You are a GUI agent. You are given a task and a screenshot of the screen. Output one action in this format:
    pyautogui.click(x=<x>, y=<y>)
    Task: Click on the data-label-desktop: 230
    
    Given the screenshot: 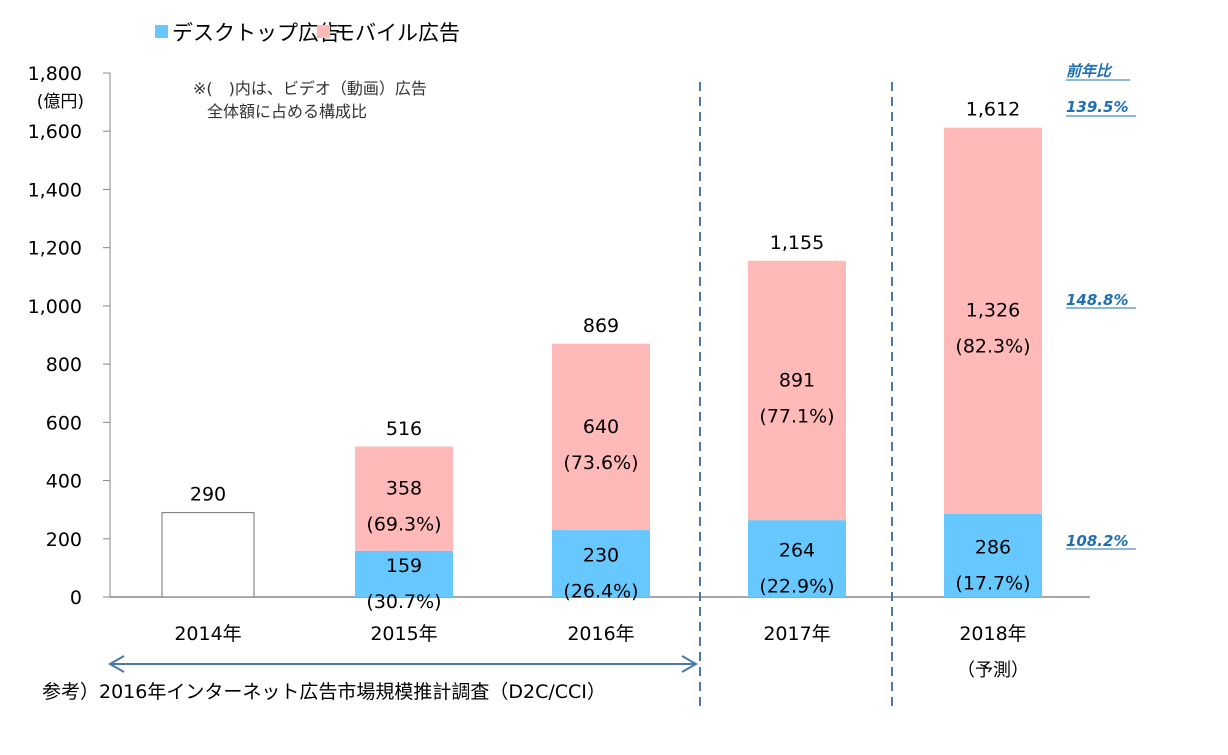 What is the action you would take?
    pyautogui.click(x=601, y=556)
    